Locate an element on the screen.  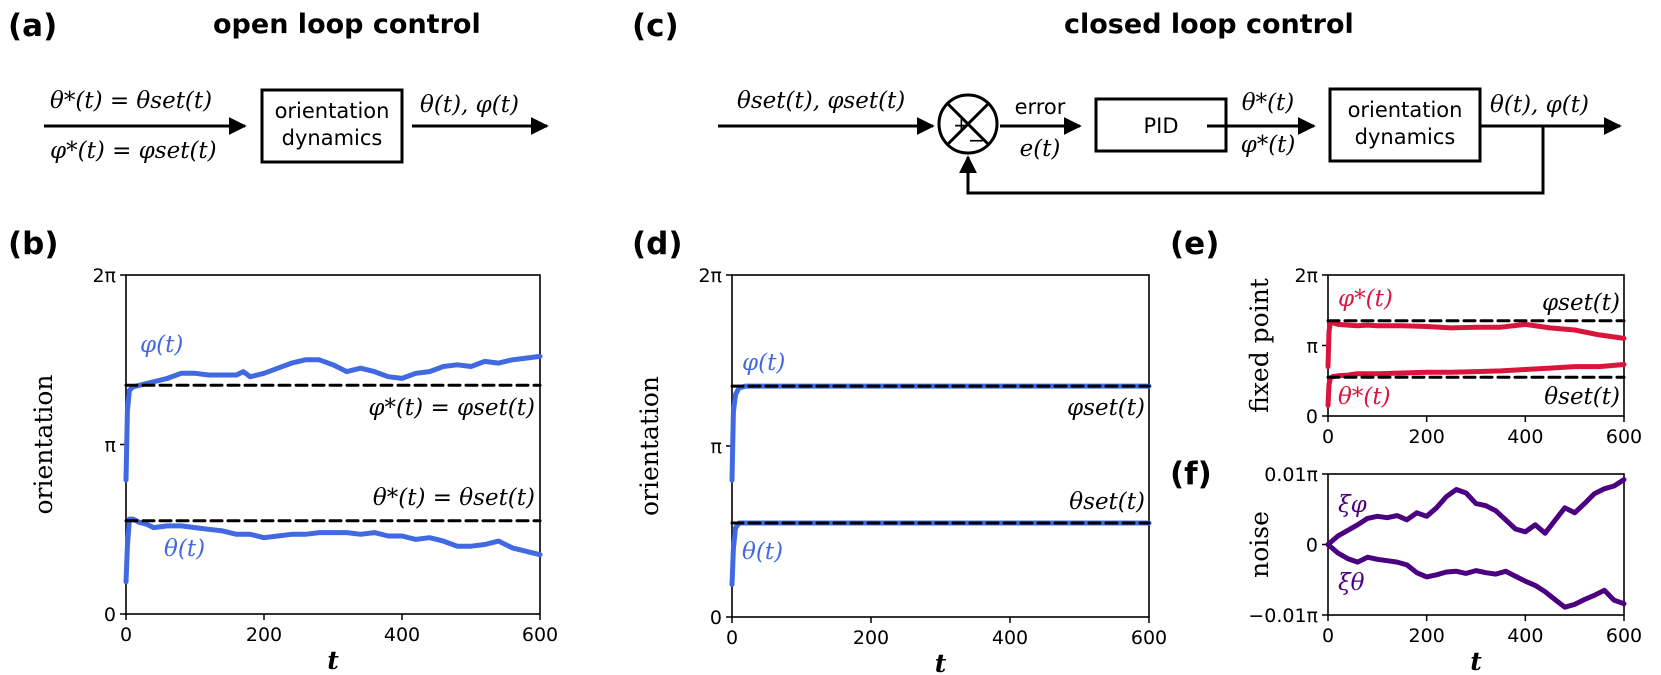
error-label: error is located at coordinates (1040, 107).